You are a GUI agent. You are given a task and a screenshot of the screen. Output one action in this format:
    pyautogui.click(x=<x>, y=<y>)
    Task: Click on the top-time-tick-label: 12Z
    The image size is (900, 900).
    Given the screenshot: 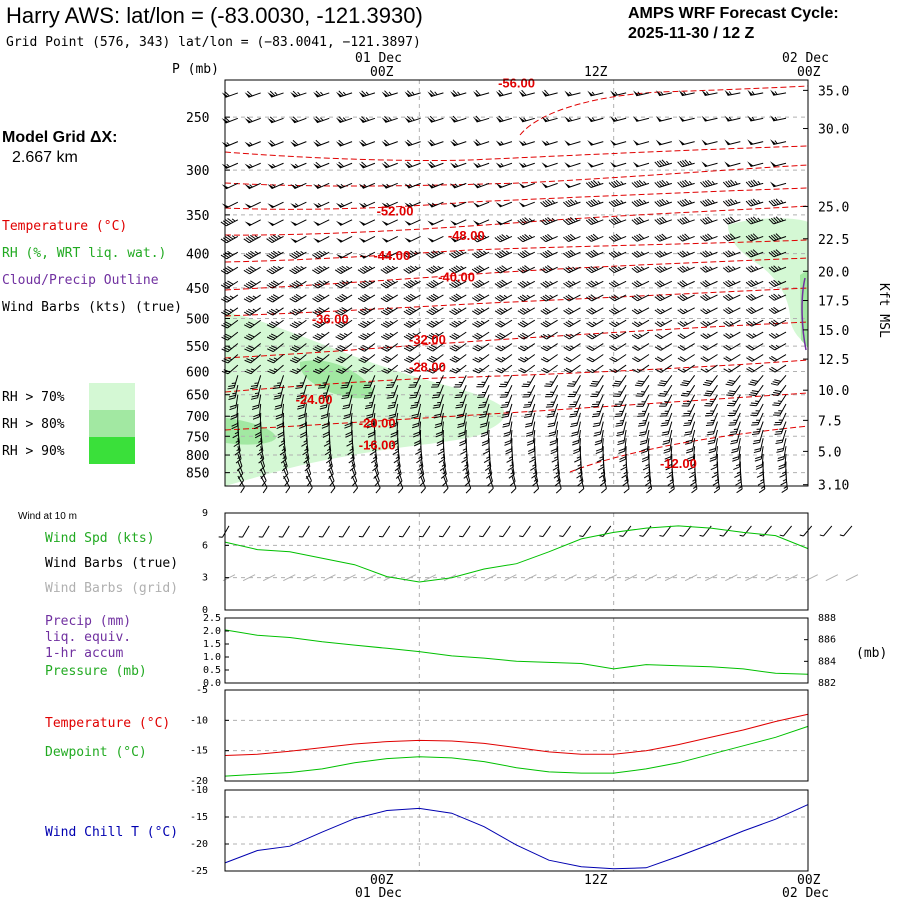 What is the action you would take?
    pyautogui.click(x=596, y=72)
    